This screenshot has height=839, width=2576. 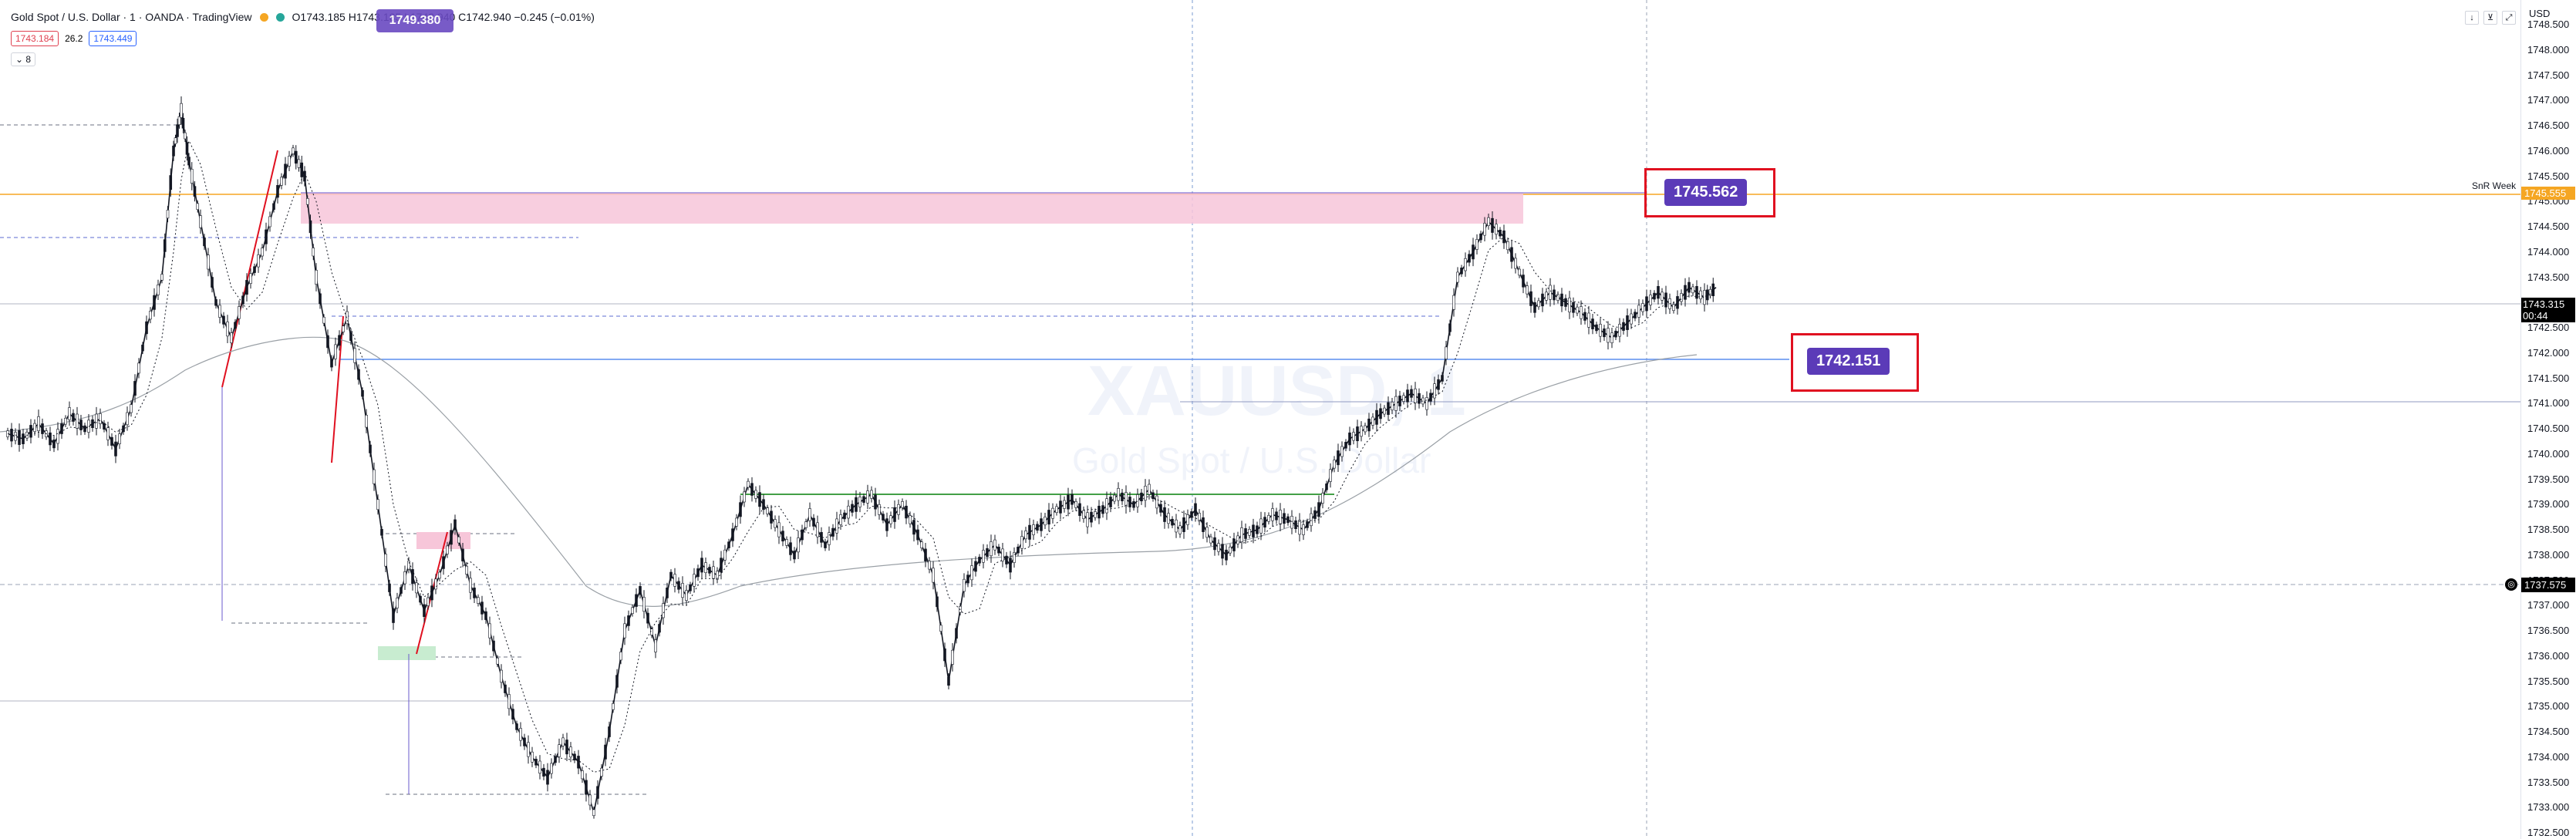 What do you see at coordinates (1848, 361) in the screenshot?
I see `lower-price-label: 1742.151` at bounding box center [1848, 361].